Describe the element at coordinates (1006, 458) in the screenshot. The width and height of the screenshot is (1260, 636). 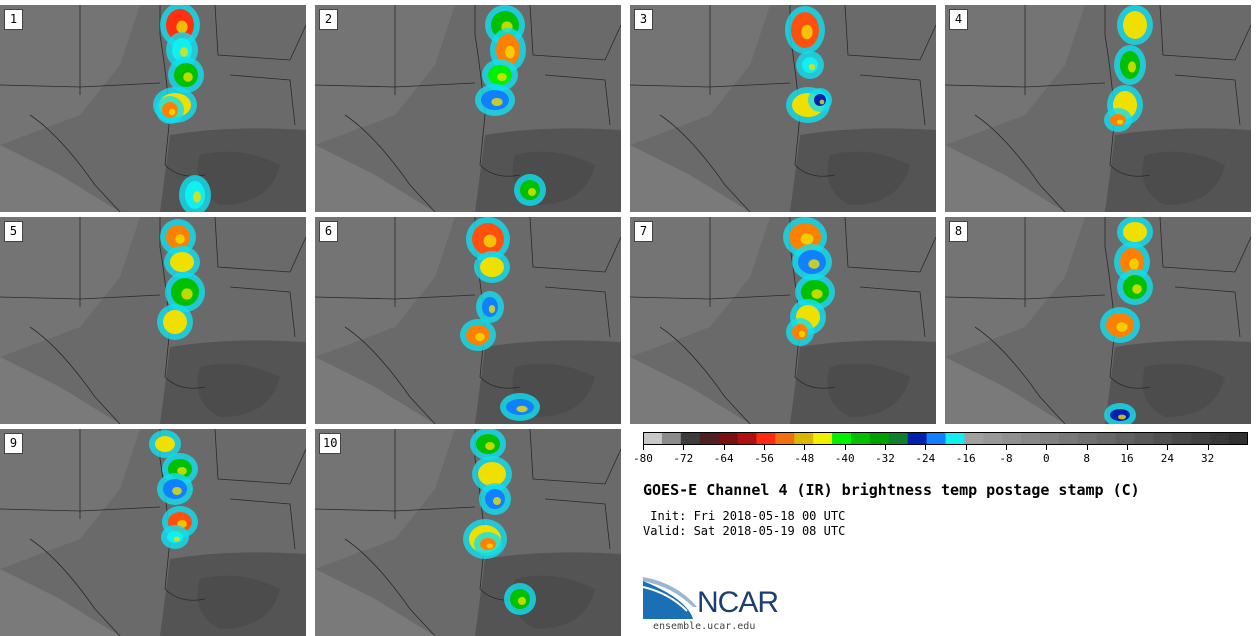
I see `colorbar-tick-label: -8` at that location.